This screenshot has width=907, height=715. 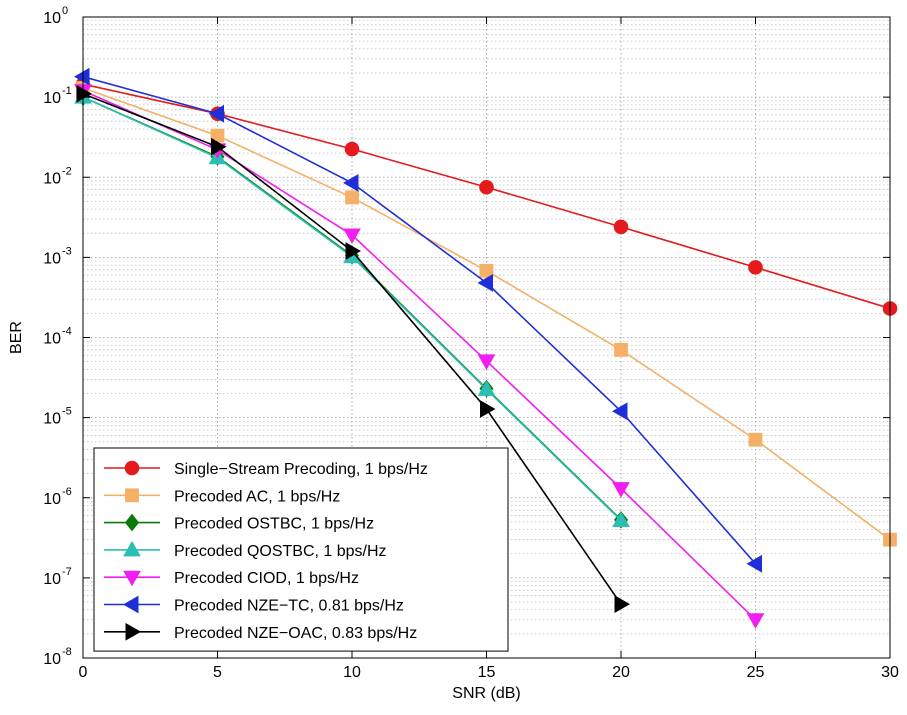 I want to click on y-tick-exponent: -4, so click(x=67, y=332).